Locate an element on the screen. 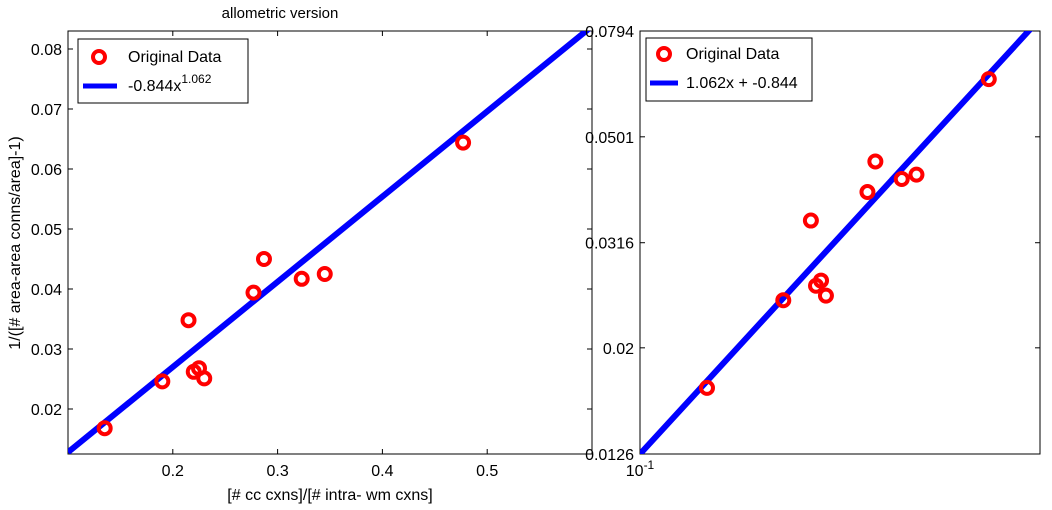 This screenshot has width=1052, height=510. y-tick-label: 0.0794 is located at coordinates (609, 32).